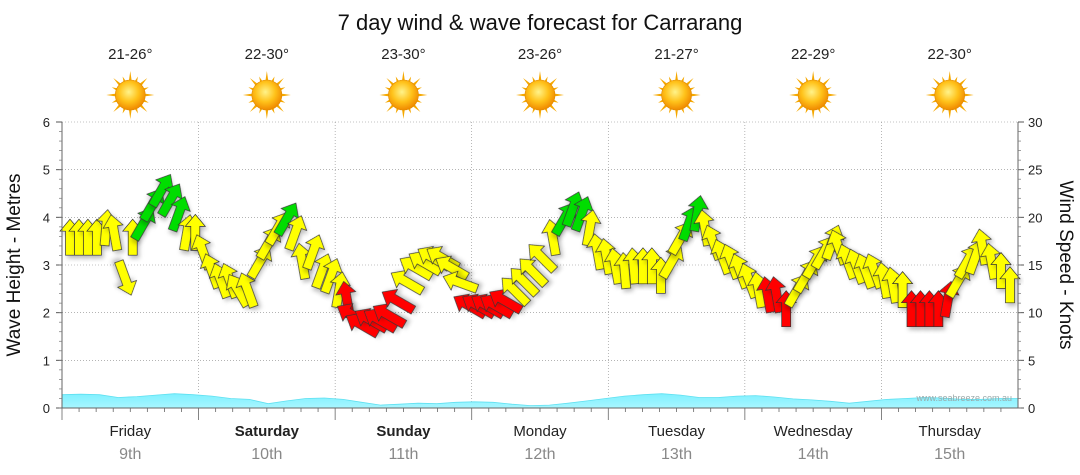  What do you see at coordinates (813, 431) in the screenshot?
I see `day-name: Wednesday` at bounding box center [813, 431].